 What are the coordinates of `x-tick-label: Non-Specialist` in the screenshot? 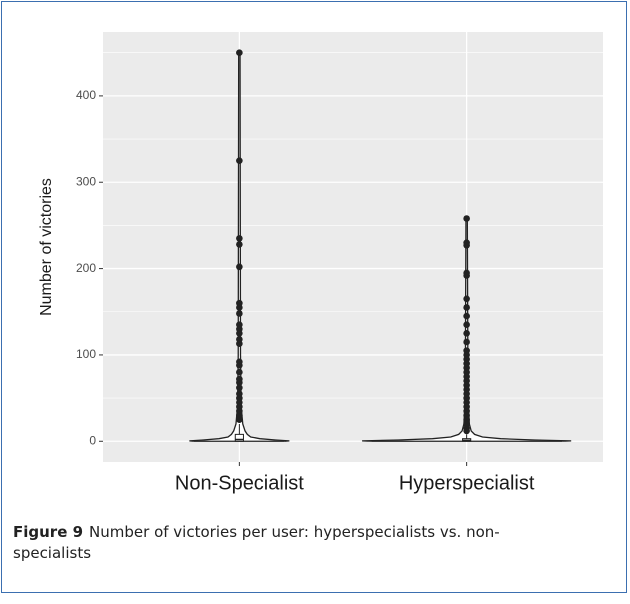 It's located at (239, 483).